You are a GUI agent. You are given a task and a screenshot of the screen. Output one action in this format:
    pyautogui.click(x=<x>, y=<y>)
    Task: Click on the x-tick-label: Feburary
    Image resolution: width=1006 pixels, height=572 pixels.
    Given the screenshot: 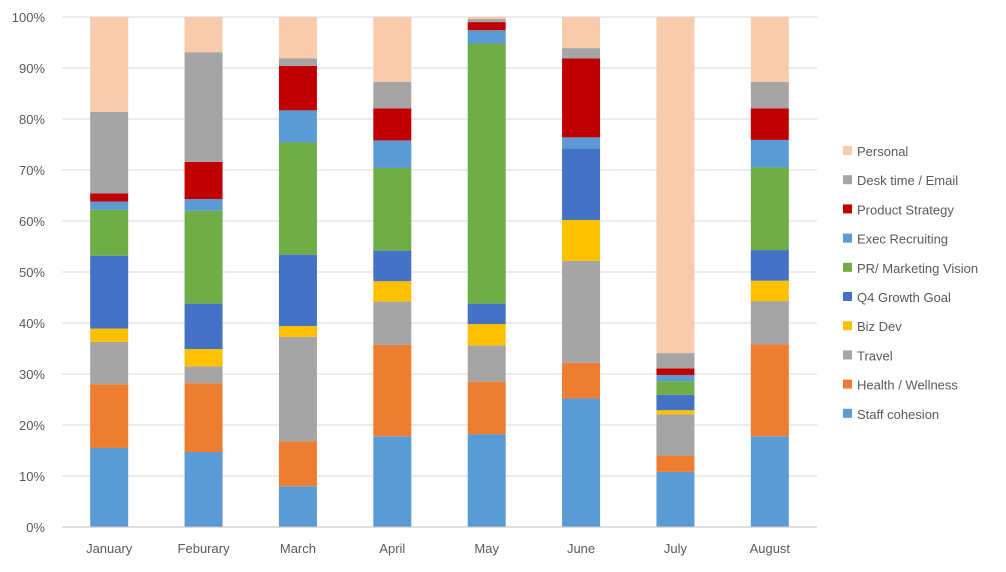 What is the action you would take?
    pyautogui.click(x=204, y=548)
    